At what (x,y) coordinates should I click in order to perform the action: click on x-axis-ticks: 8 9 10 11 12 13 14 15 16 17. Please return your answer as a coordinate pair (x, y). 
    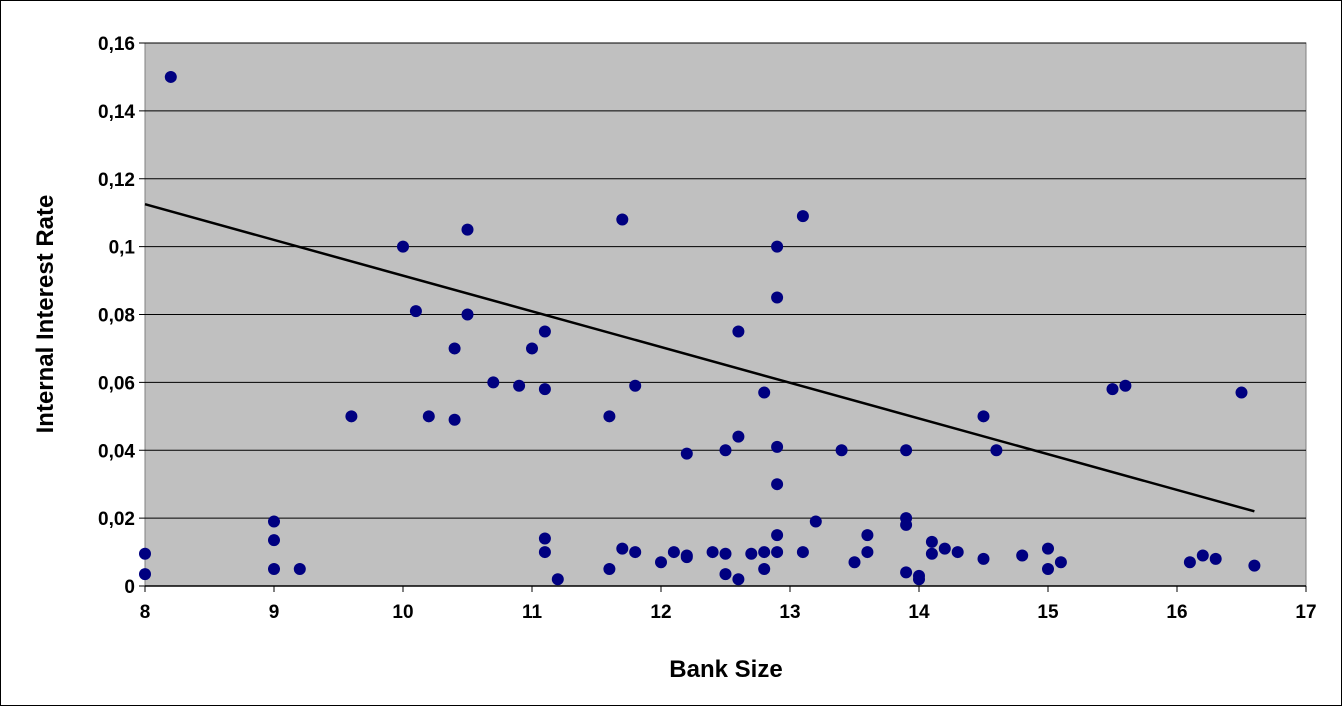
    Looking at the image, I should click on (728, 604).